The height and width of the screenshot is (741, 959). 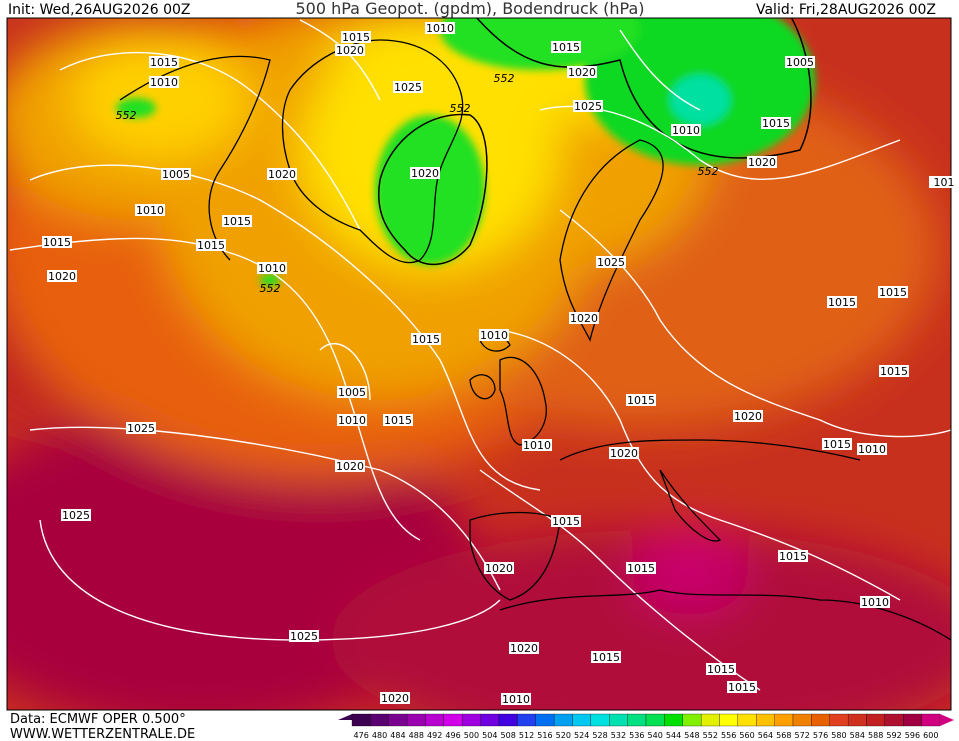 I want to click on scale-label: 556, so click(x=728, y=735).